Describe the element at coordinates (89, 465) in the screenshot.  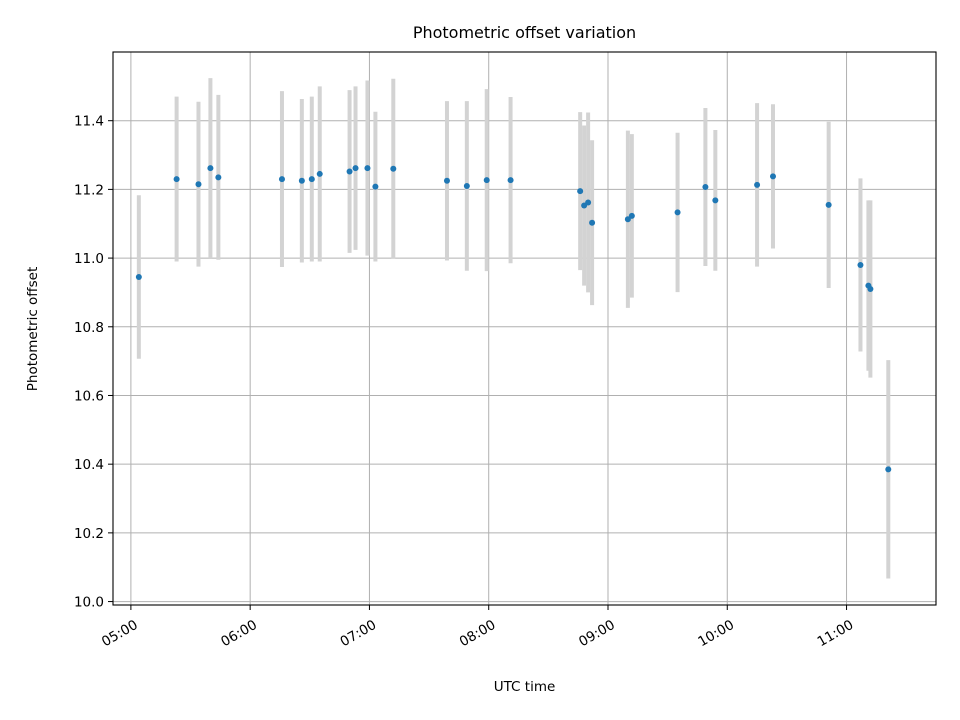
I see `y-tick-label: 10.4` at that location.